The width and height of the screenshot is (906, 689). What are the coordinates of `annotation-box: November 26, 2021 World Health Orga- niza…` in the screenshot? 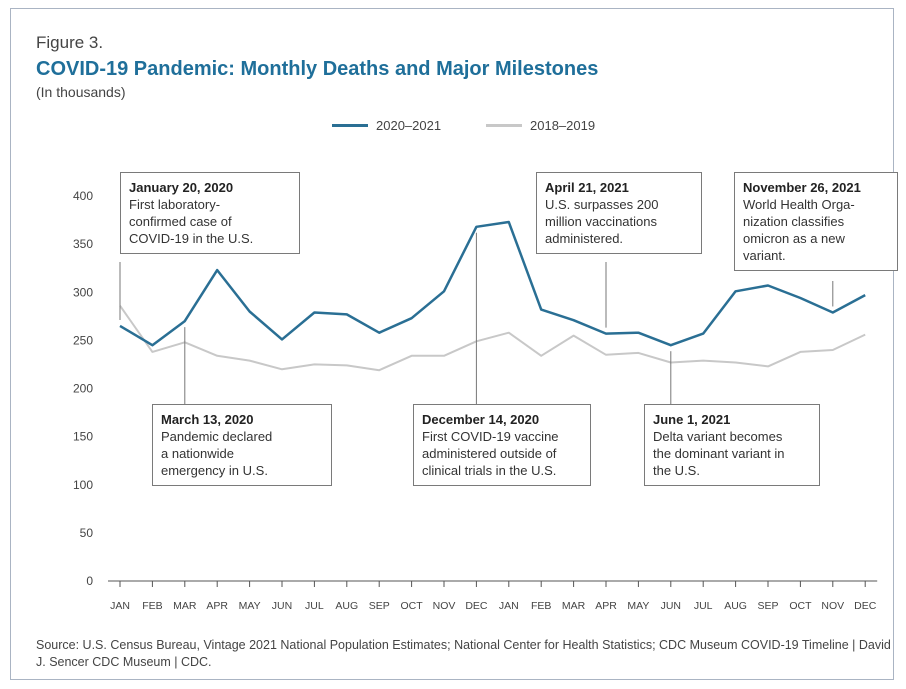 It's located at (816, 221).